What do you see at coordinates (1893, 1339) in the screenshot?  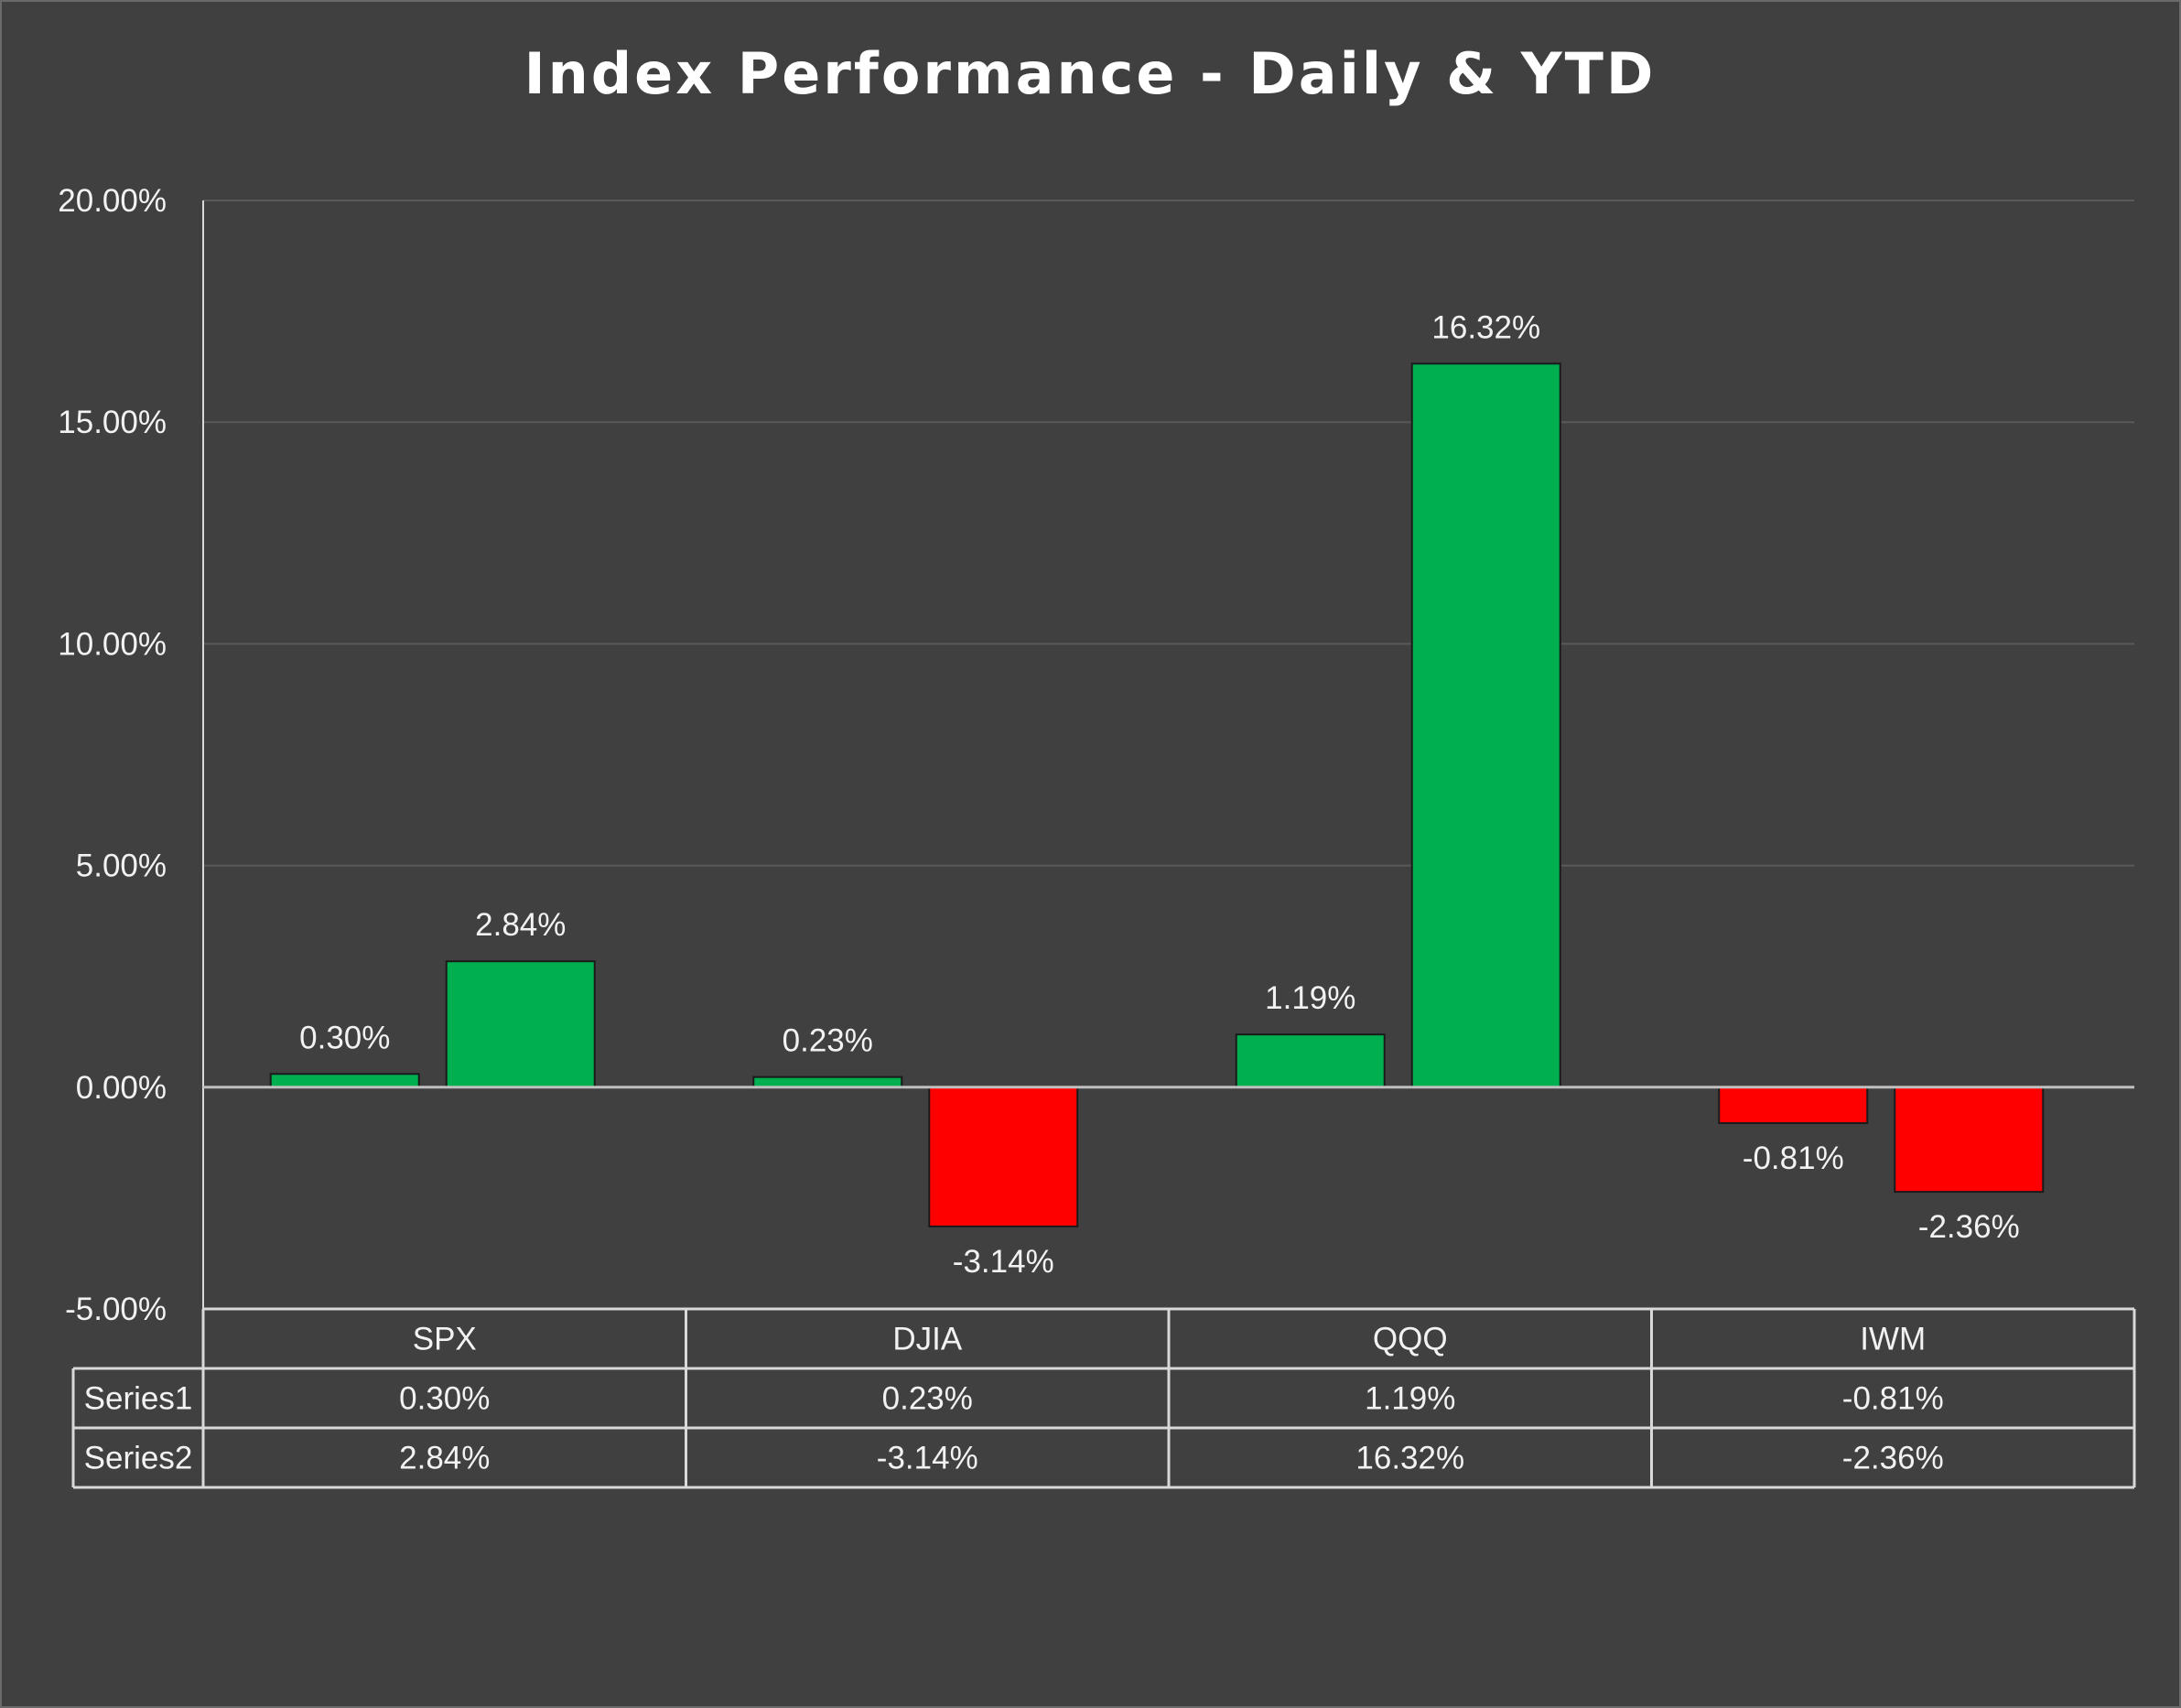 I see `category-label: IWM` at bounding box center [1893, 1339].